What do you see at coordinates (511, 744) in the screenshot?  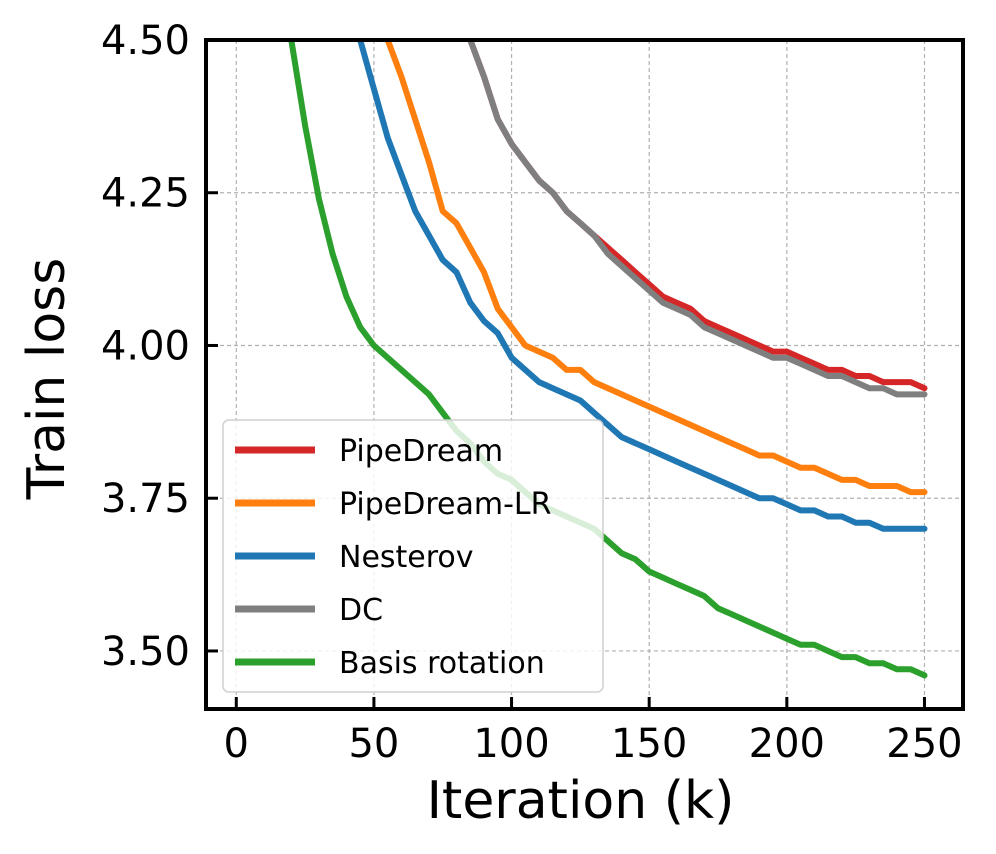 I see `x-tick-label-2: 100` at bounding box center [511, 744].